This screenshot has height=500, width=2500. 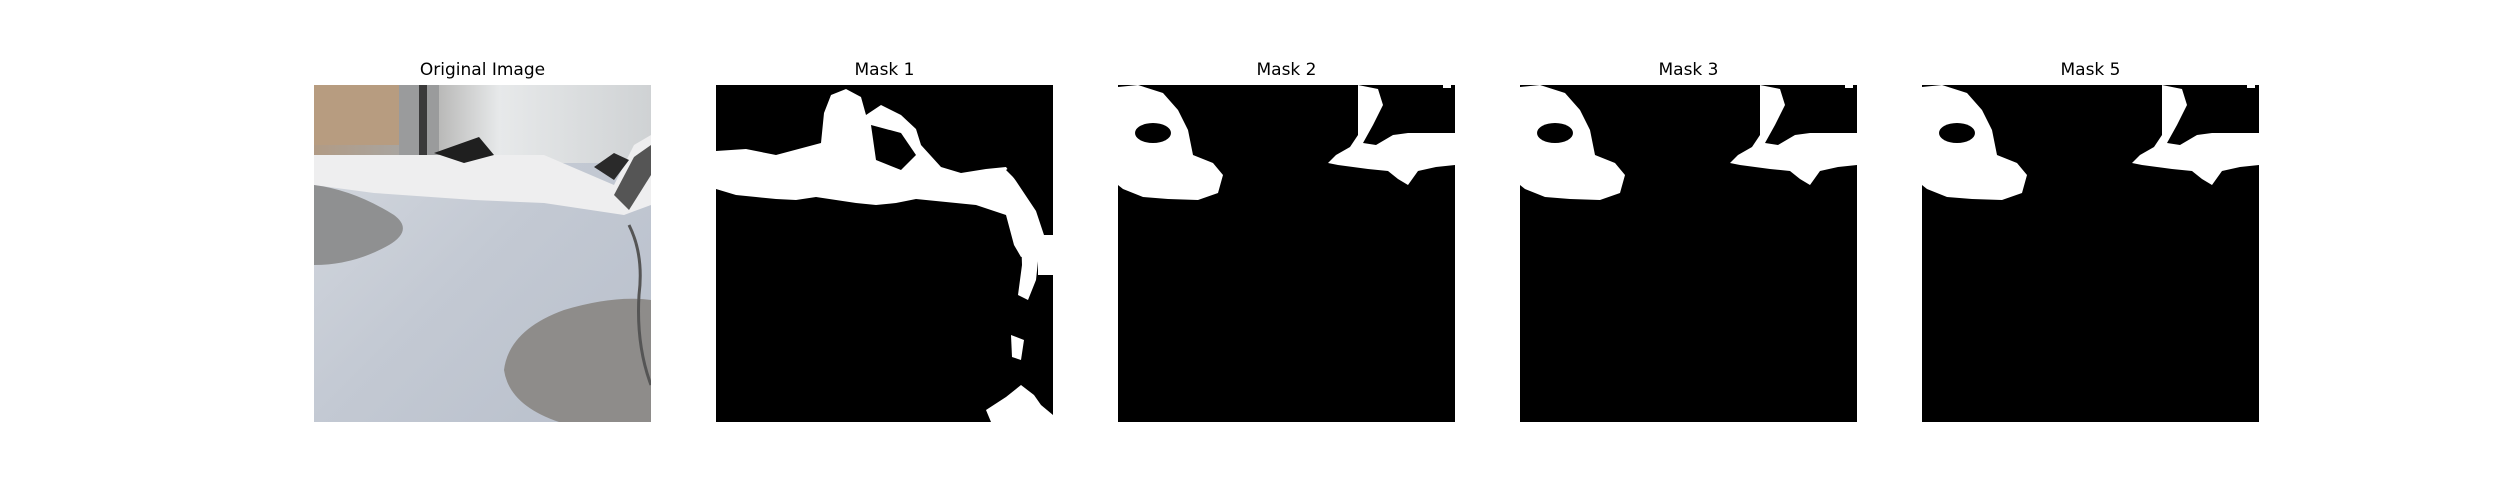 I want to click on shadow-left, so click(x=358, y=225).